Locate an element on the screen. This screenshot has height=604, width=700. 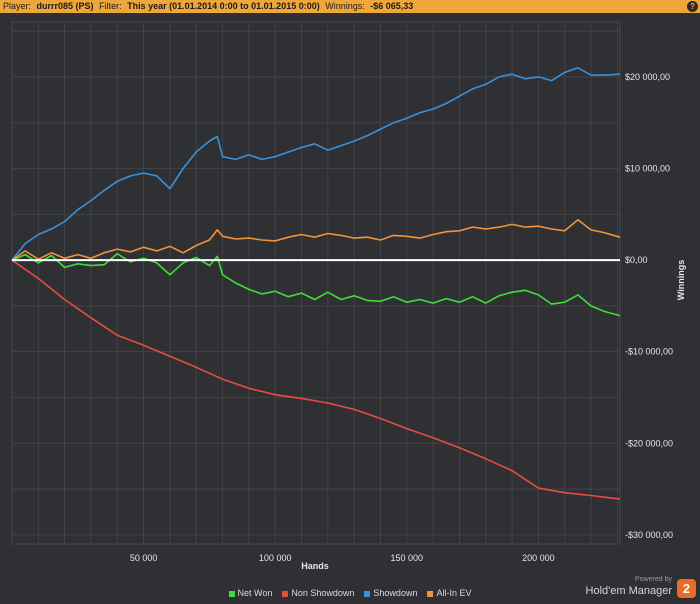
chart-legend: Net Won Non Showdown Showdown All-In EV is located at coordinates (350, 593).